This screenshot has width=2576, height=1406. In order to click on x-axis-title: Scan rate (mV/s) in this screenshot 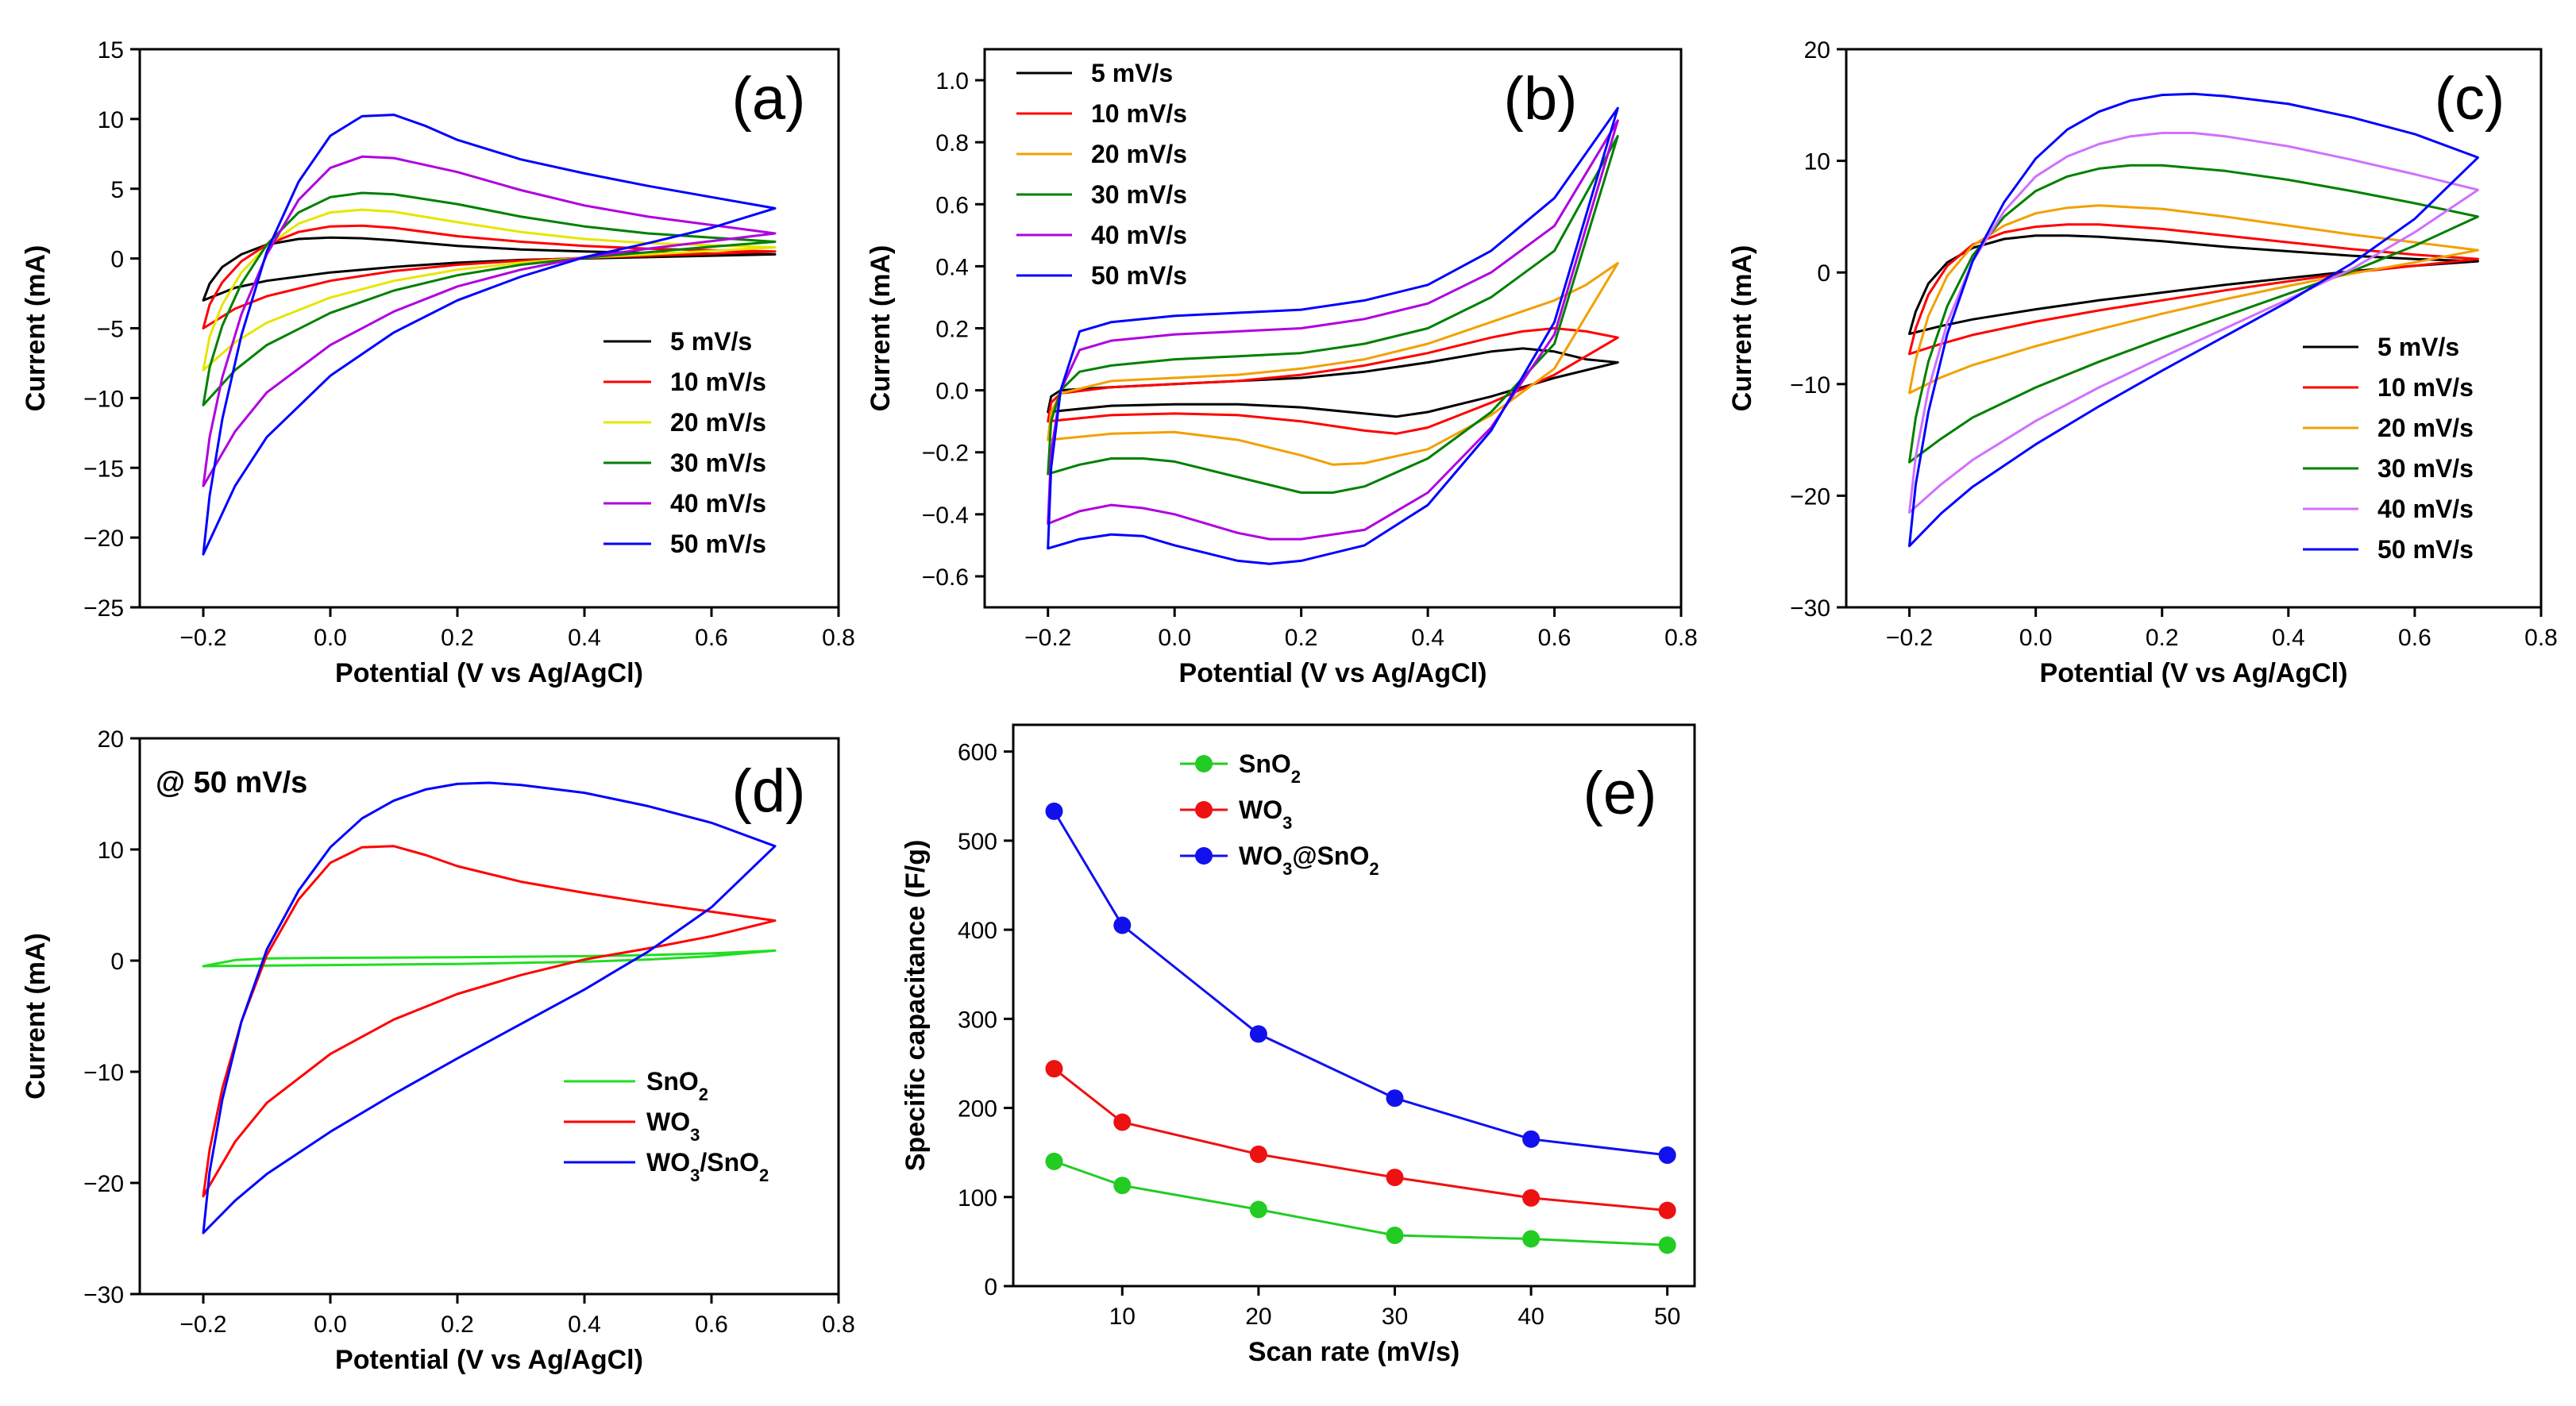, I will do `click(1354, 1352)`.